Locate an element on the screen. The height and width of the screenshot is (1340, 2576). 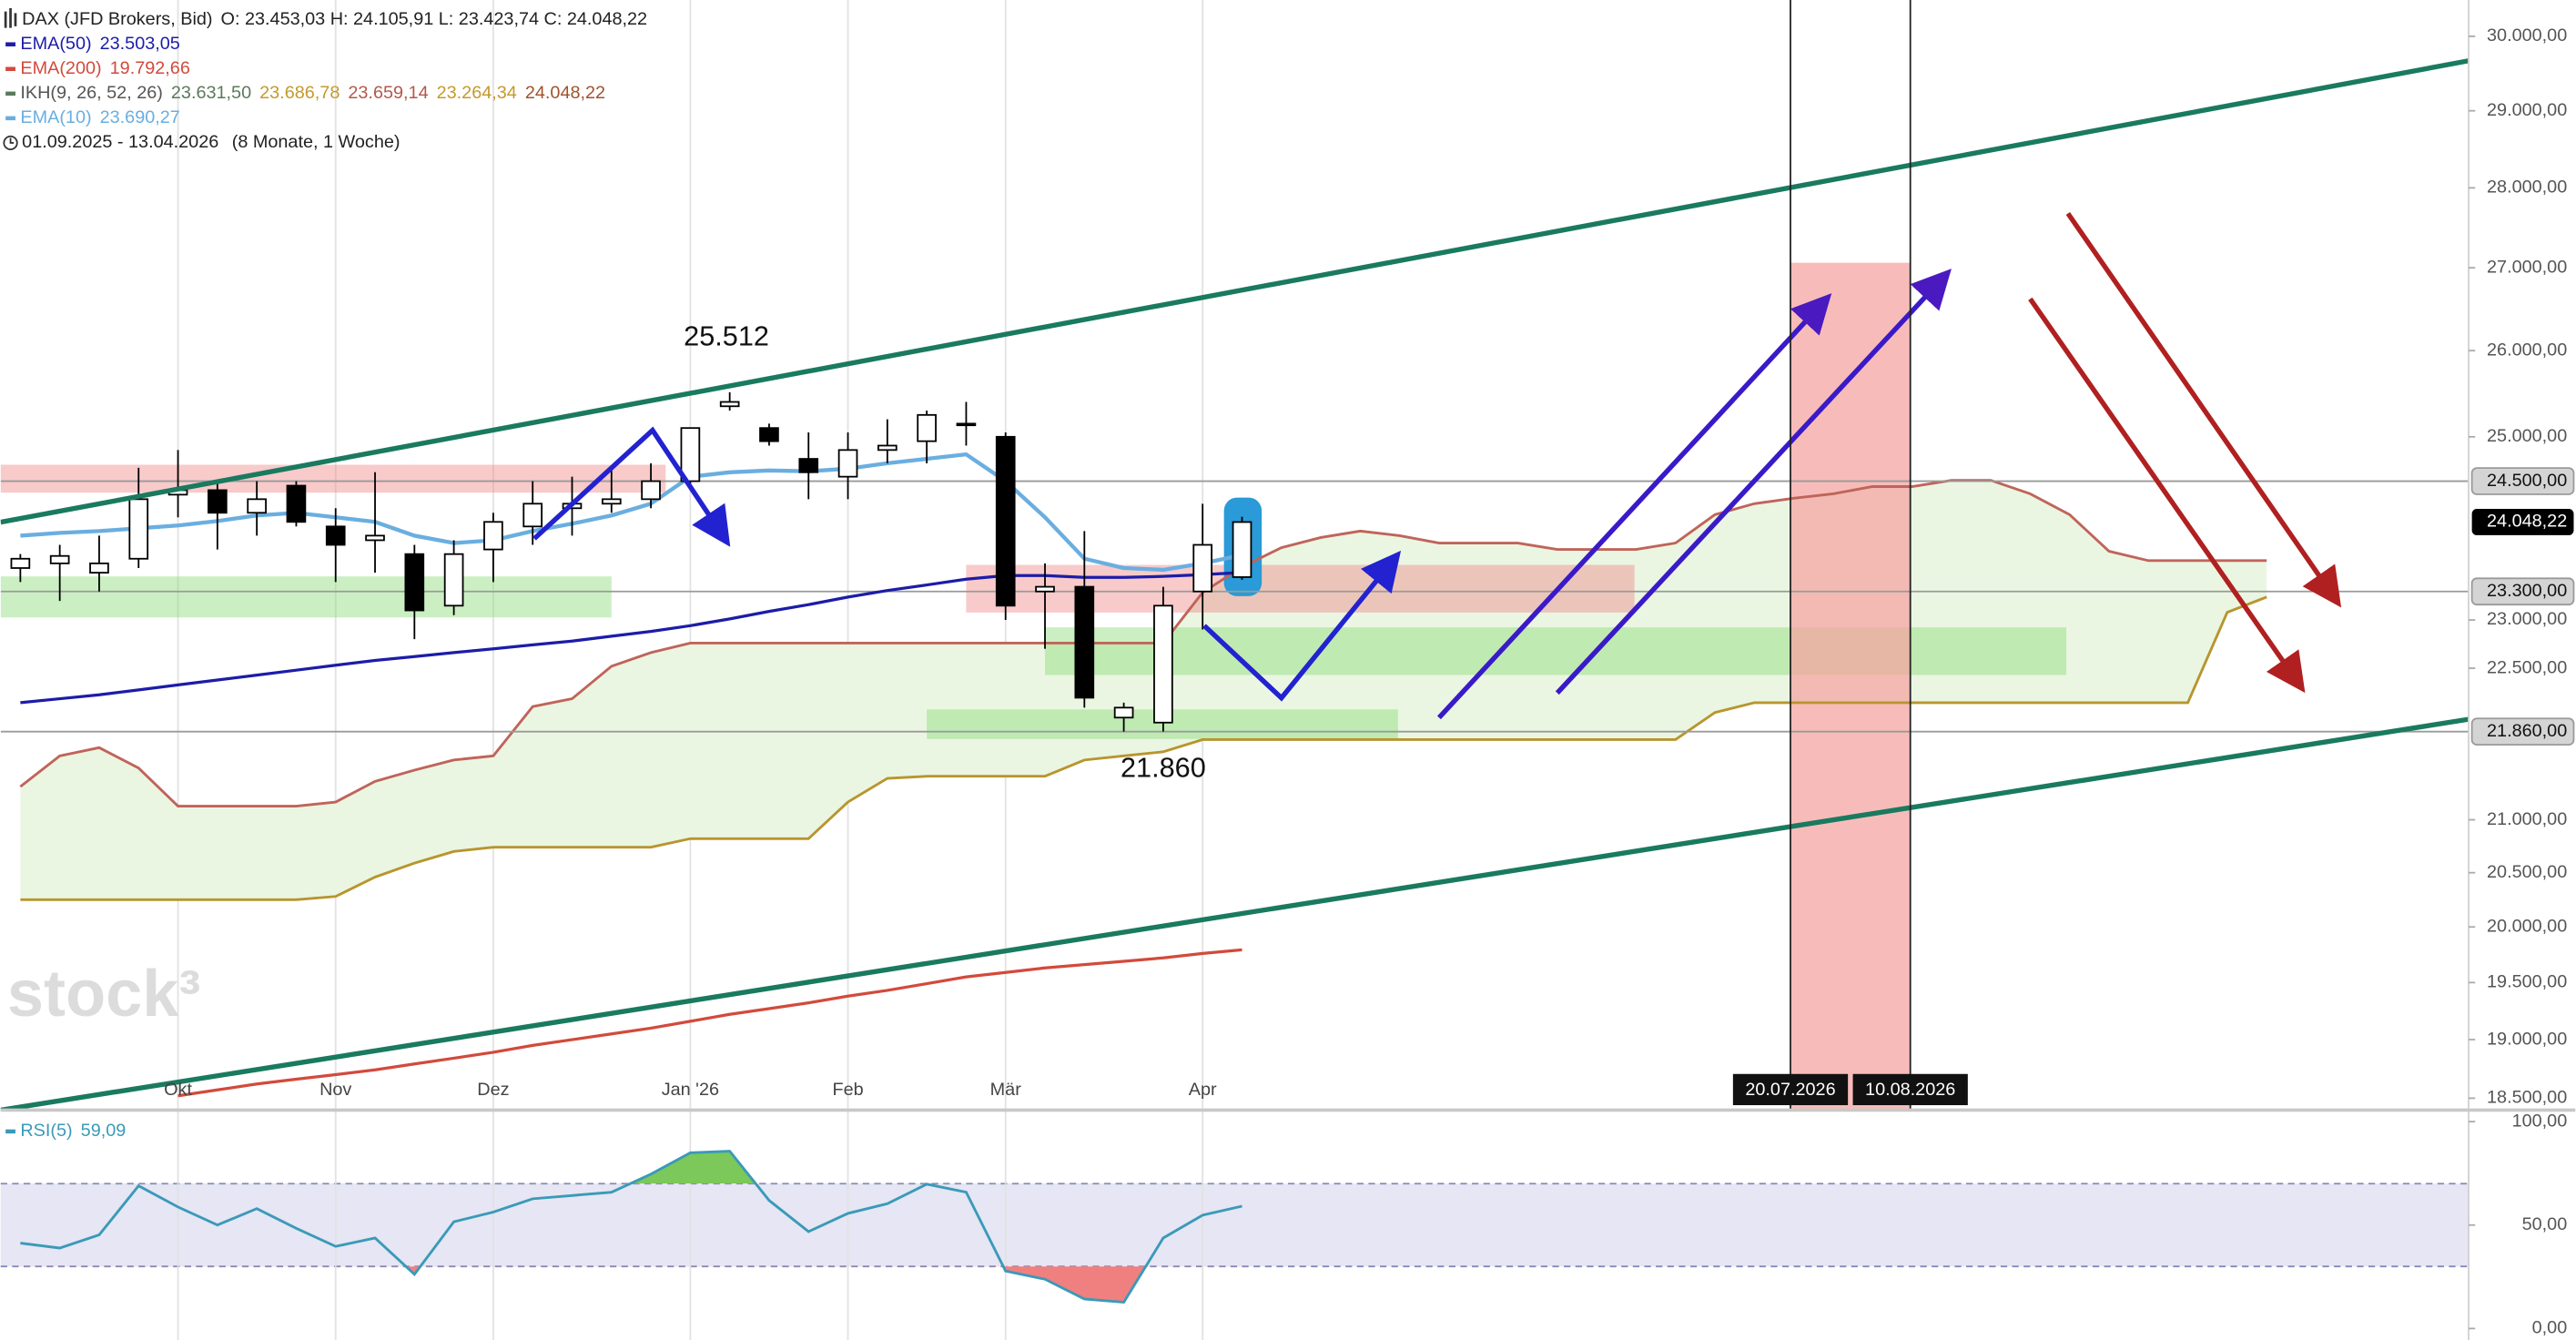
legend-readout: 23.690,27 is located at coordinates (140, 117).